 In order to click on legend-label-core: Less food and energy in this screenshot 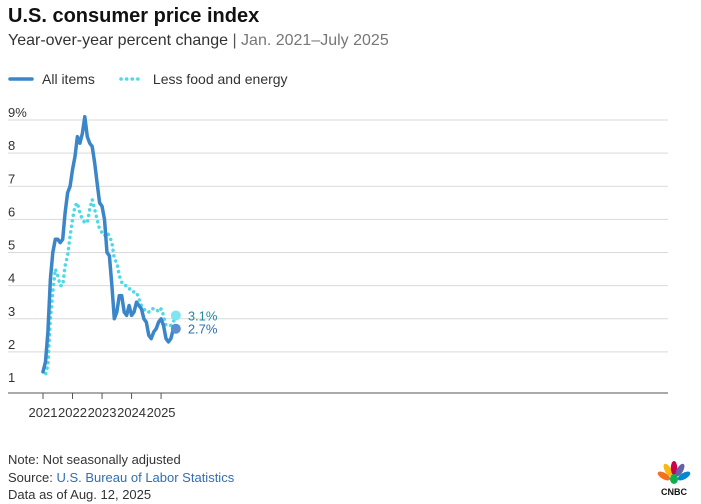, I will do `click(220, 79)`.